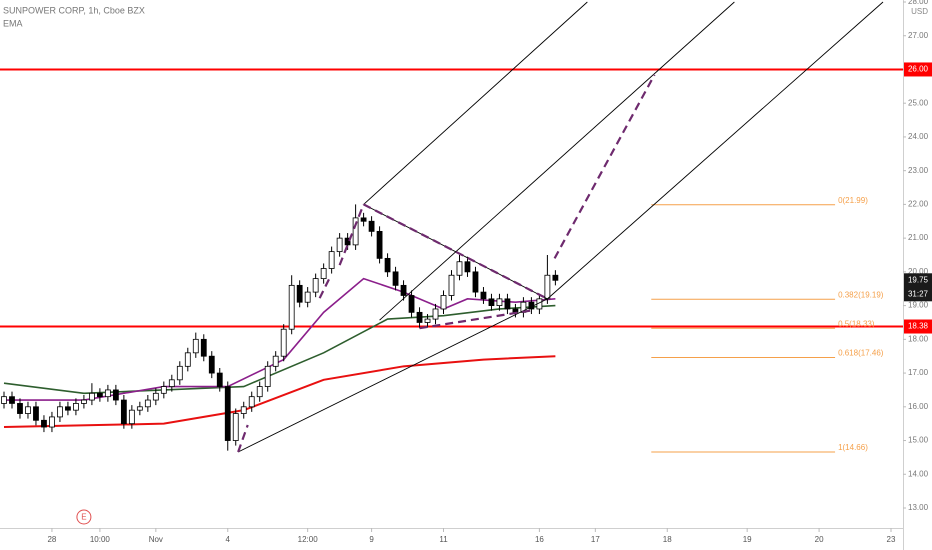 The width and height of the screenshot is (932, 550). What do you see at coordinates (918, 3) in the screenshot?
I see `y-tick-label: 28.00` at bounding box center [918, 3].